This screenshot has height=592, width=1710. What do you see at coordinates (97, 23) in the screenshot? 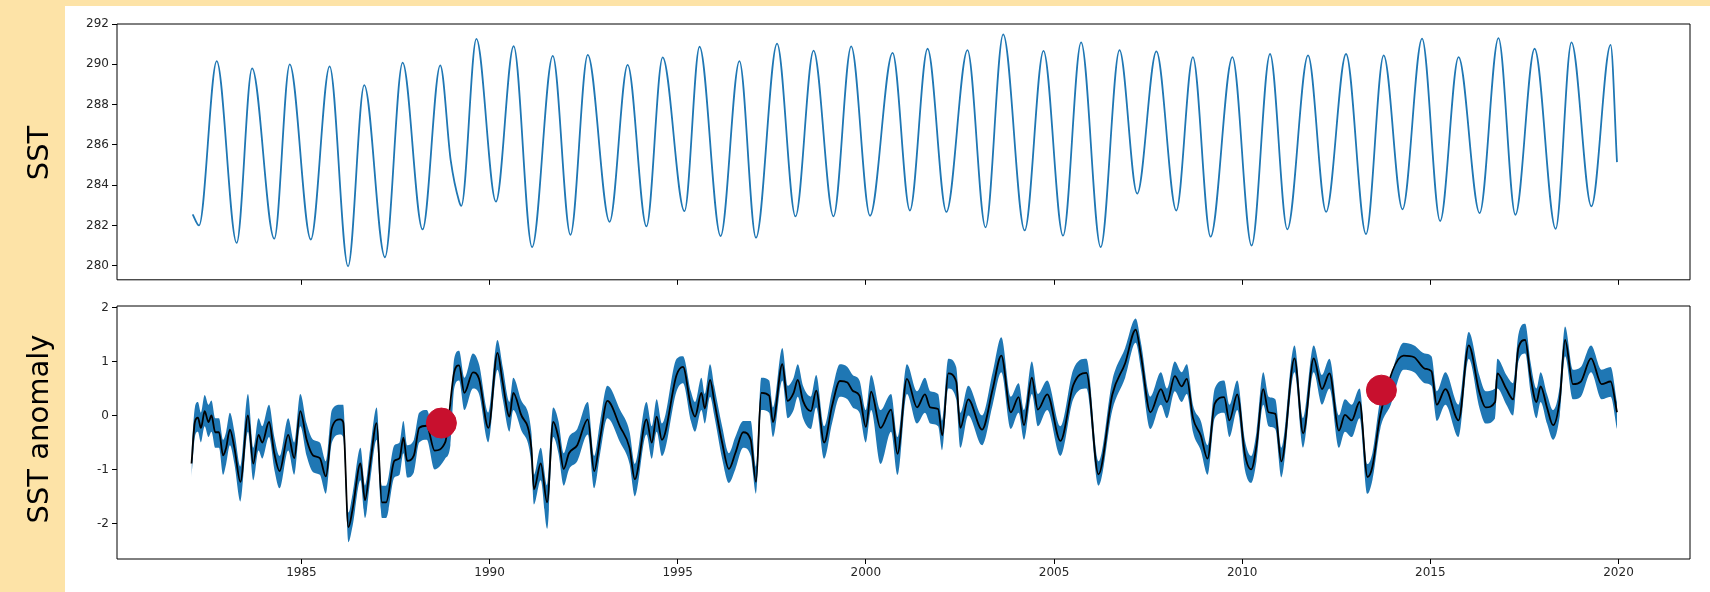
I see `y-tick-label: 292` at bounding box center [97, 23].